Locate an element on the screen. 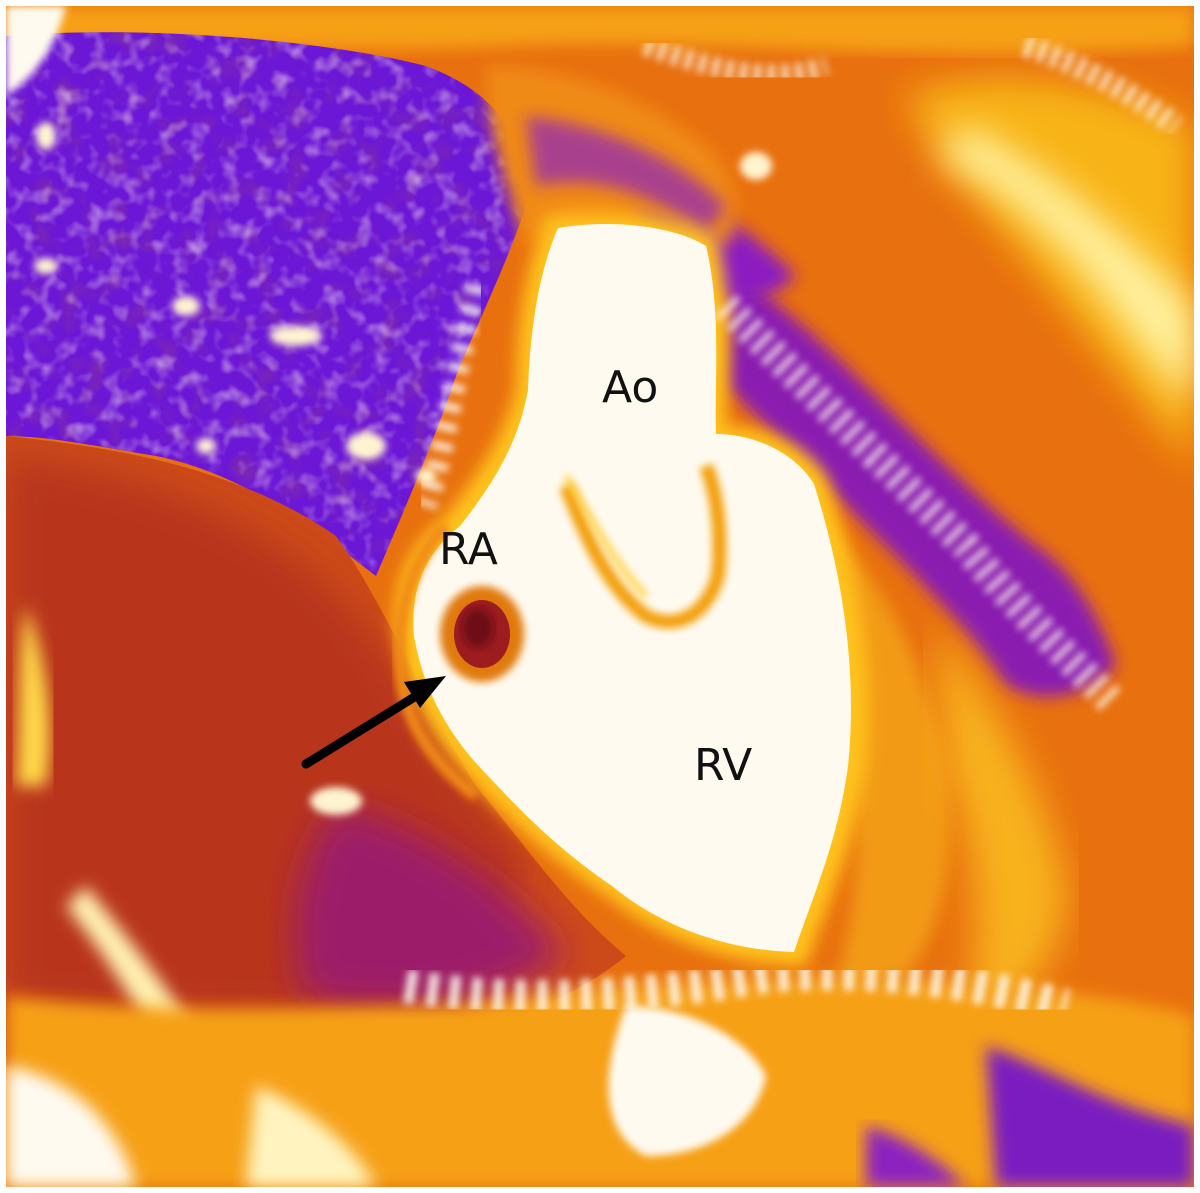  label-right-atrium: RA is located at coordinates (468, 549).